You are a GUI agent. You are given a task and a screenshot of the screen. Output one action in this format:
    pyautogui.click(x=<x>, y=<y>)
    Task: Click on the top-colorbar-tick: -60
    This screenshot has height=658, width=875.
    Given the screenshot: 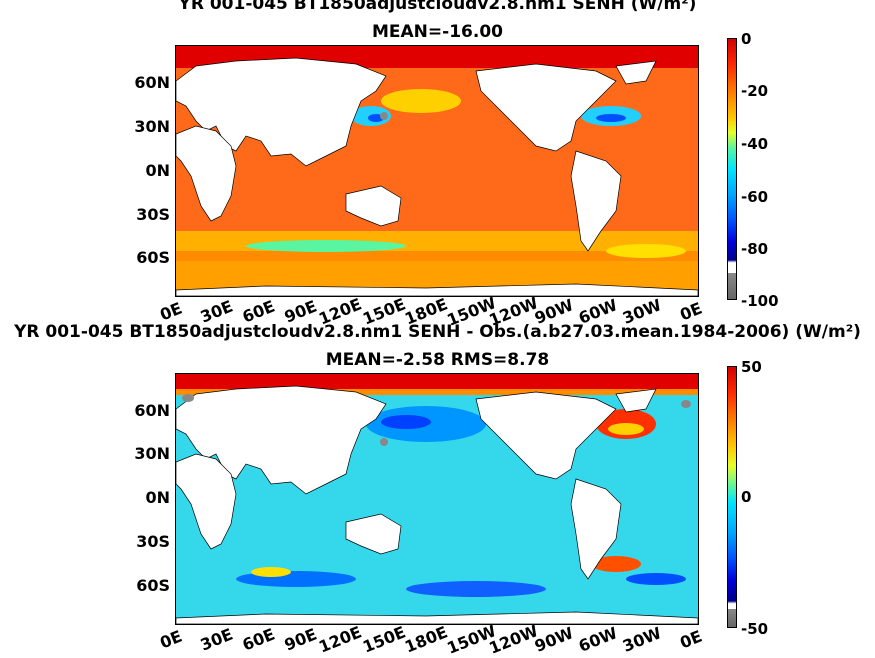 What is the action you would take?
    pyautogui.click(x=755, y=197)
    